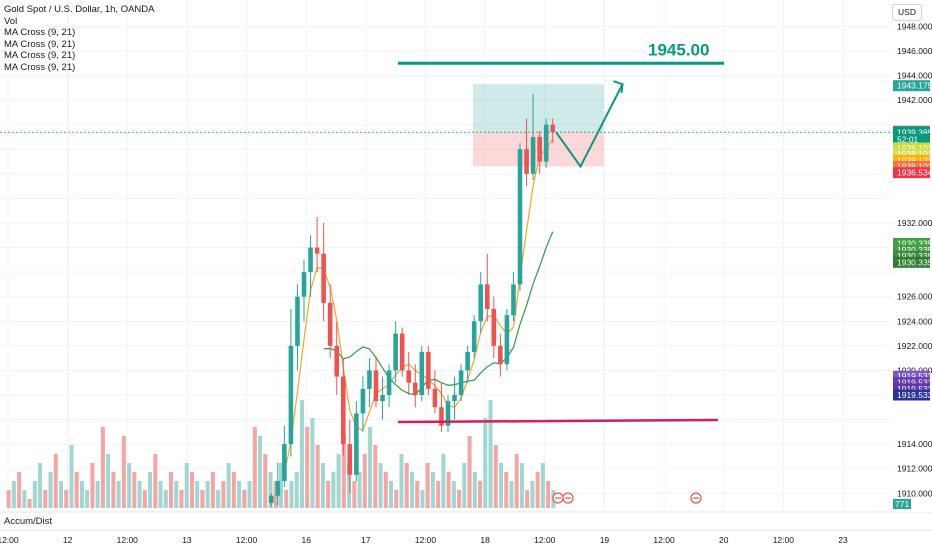  I want to click on indicator-volume: Vol, so click(11, 21).